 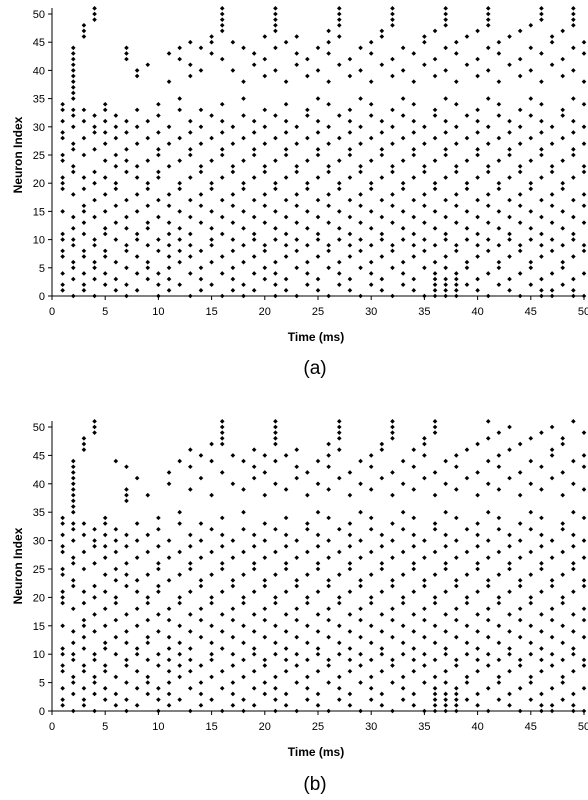 What do you see at coordinates (52, 312) in the screenshot?
I see `x-tick-label: 0` at bounding box center [52, 312].